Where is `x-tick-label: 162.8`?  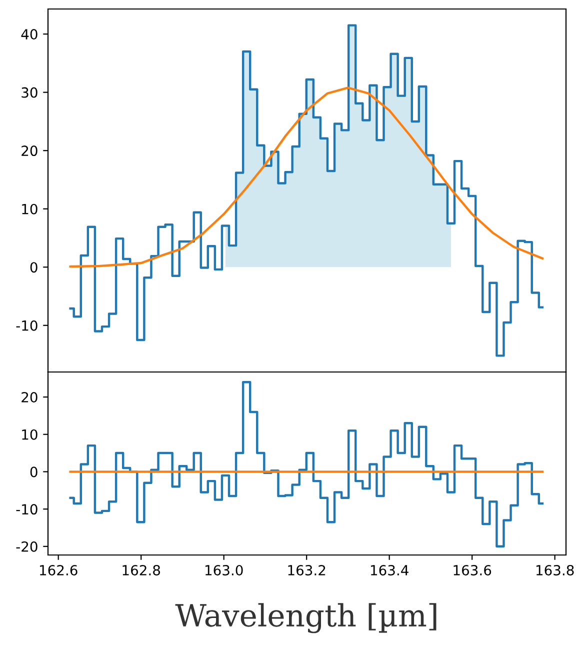
x-tick-label: 162.8 is located at coordinates (141, 570).